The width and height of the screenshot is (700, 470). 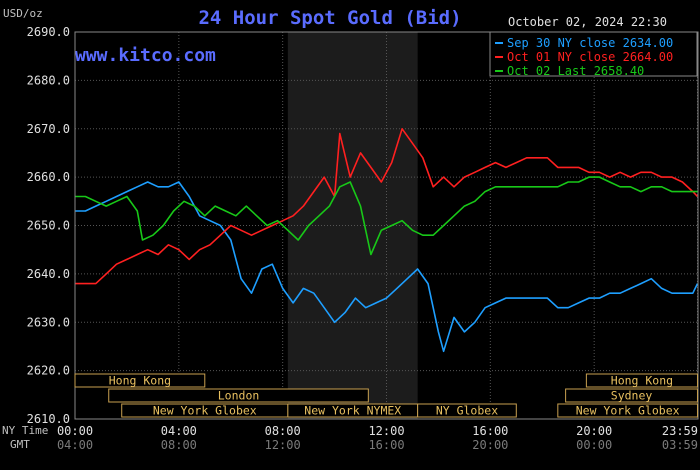 I want to click on y-tick-label: 2680.0, so click(x=48, y=80).